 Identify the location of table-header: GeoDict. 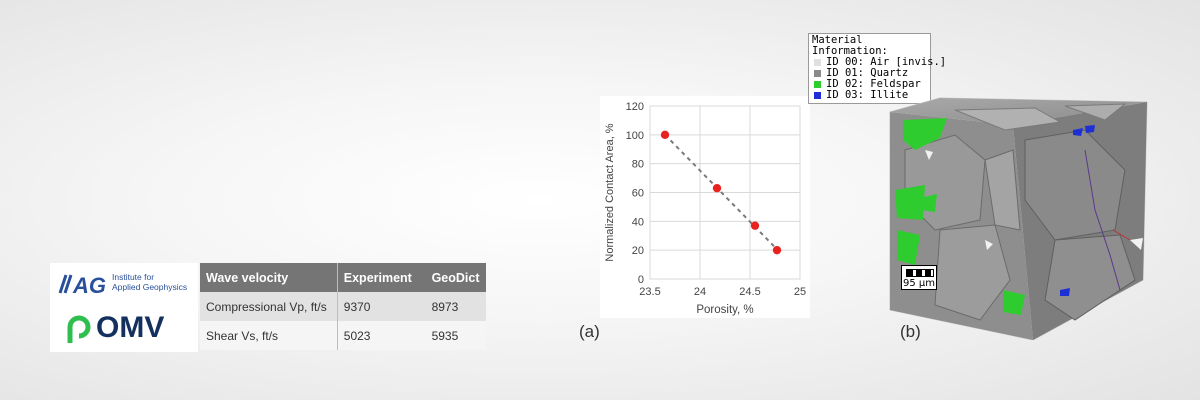
(455, 277).